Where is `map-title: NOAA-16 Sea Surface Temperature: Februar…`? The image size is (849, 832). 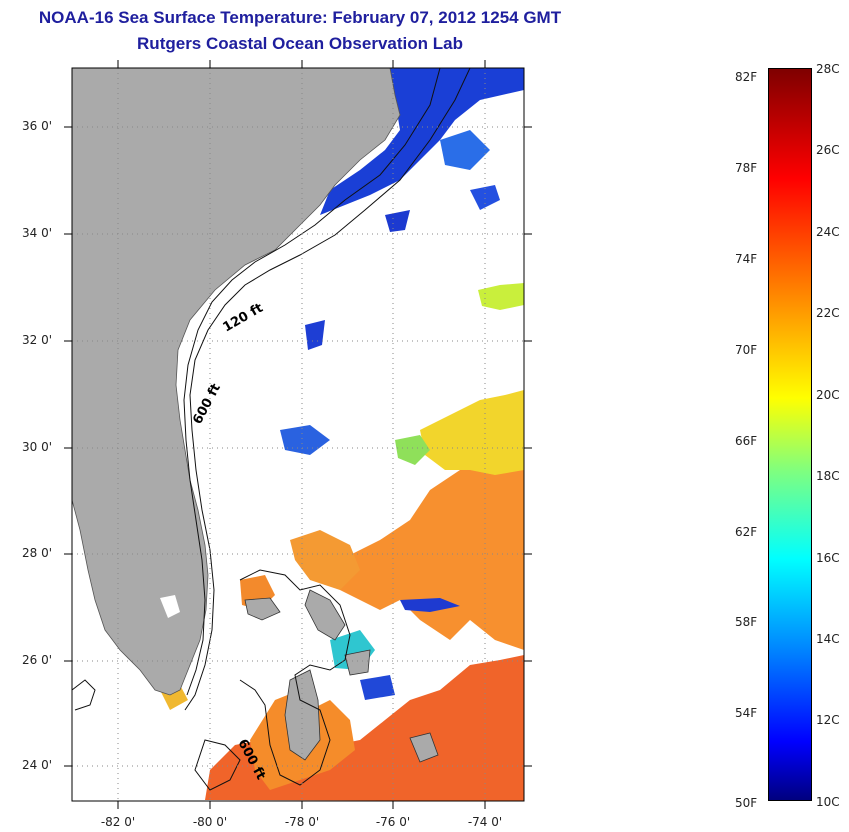 map-title: NOAA-16 Sea Surface Temperature: Februar… is located at coordinates (300, 17).